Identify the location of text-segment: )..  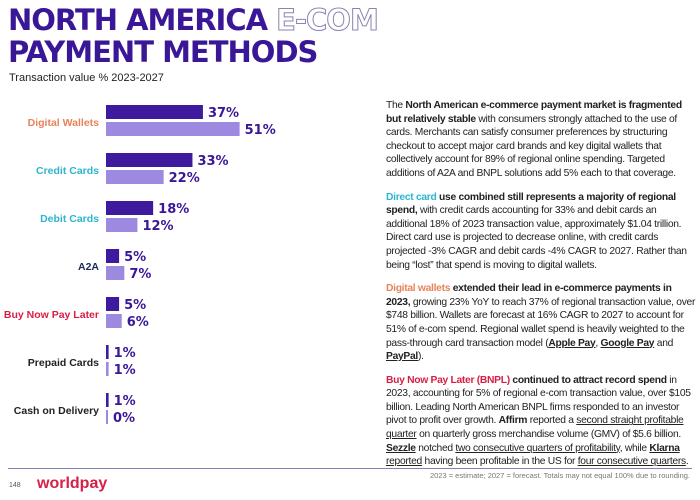
(420, 357).